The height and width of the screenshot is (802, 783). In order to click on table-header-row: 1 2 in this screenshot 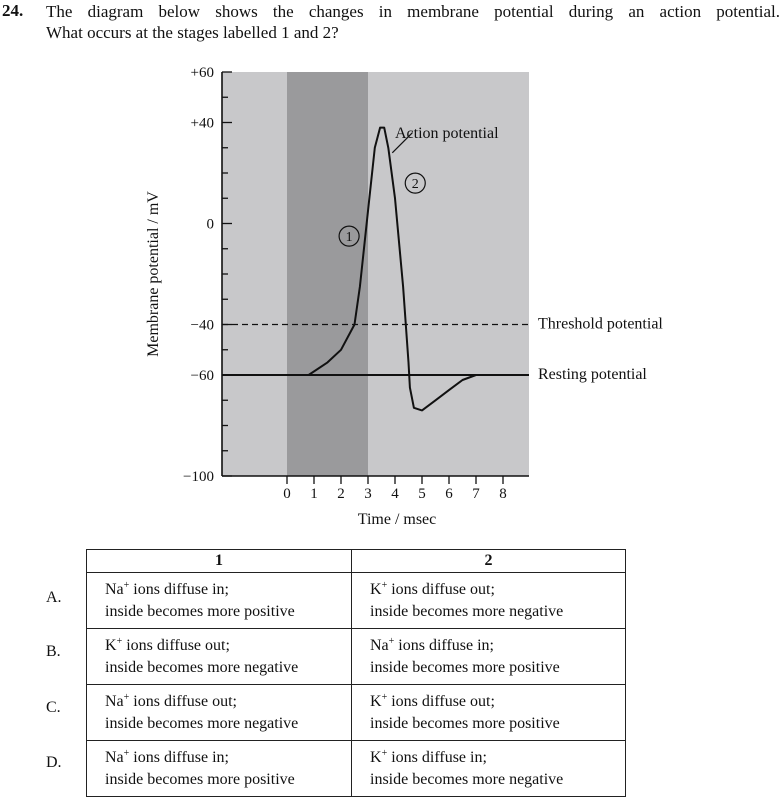, I will do `click(356, 561)`.